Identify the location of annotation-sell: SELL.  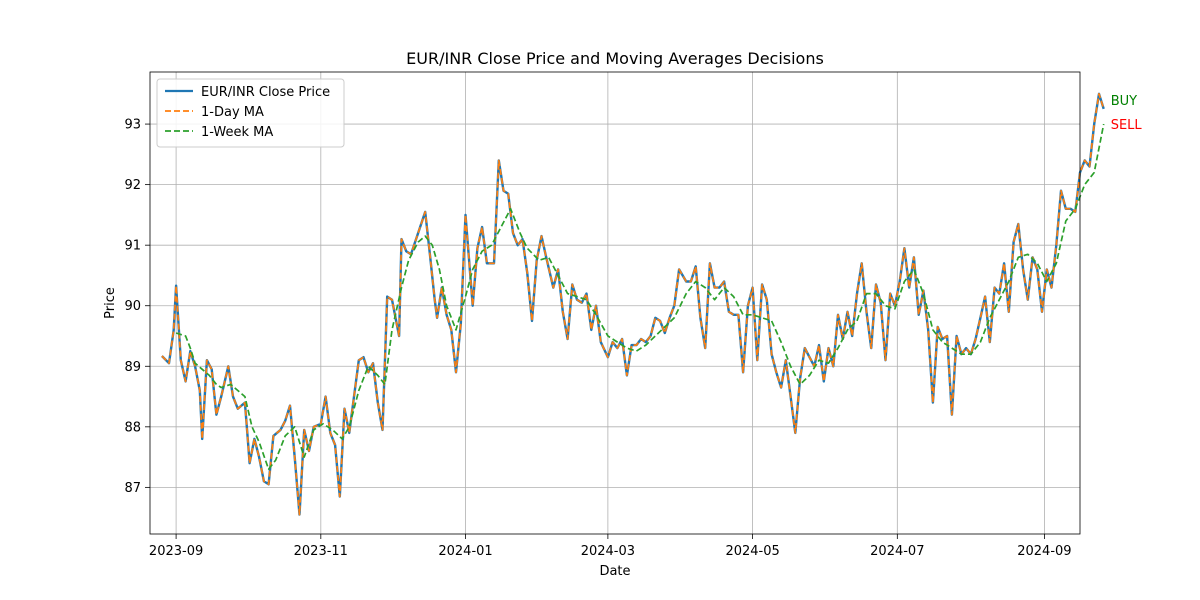
(1127, 125).